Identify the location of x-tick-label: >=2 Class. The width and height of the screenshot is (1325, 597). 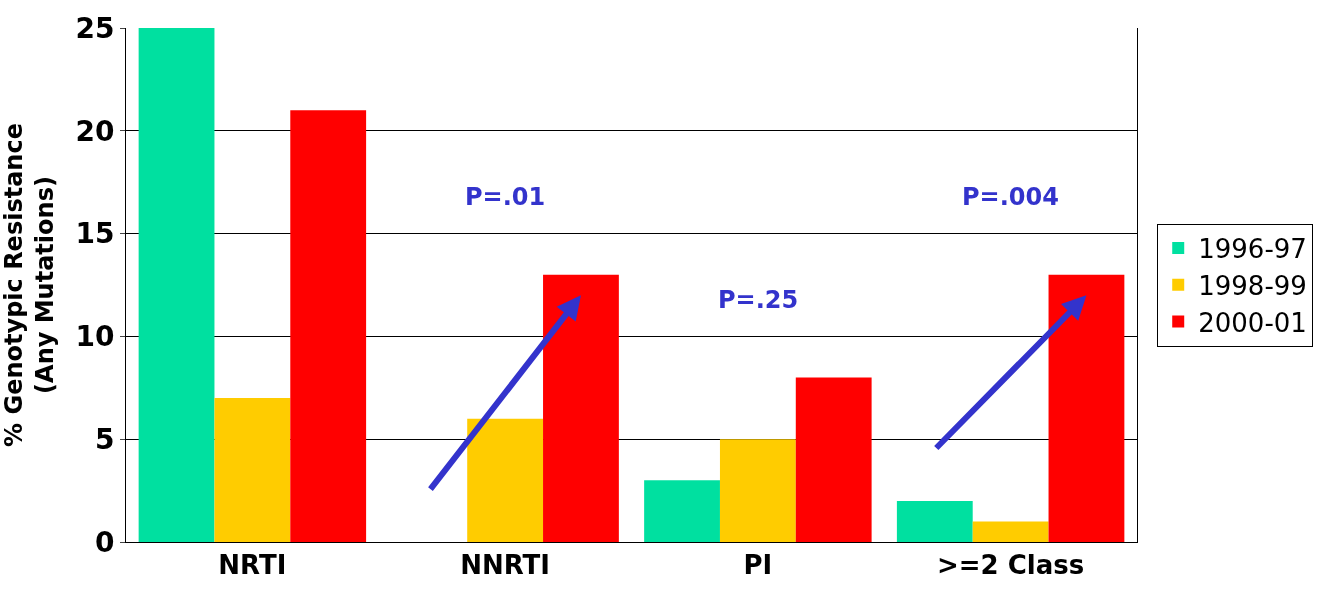
(1011, 565).